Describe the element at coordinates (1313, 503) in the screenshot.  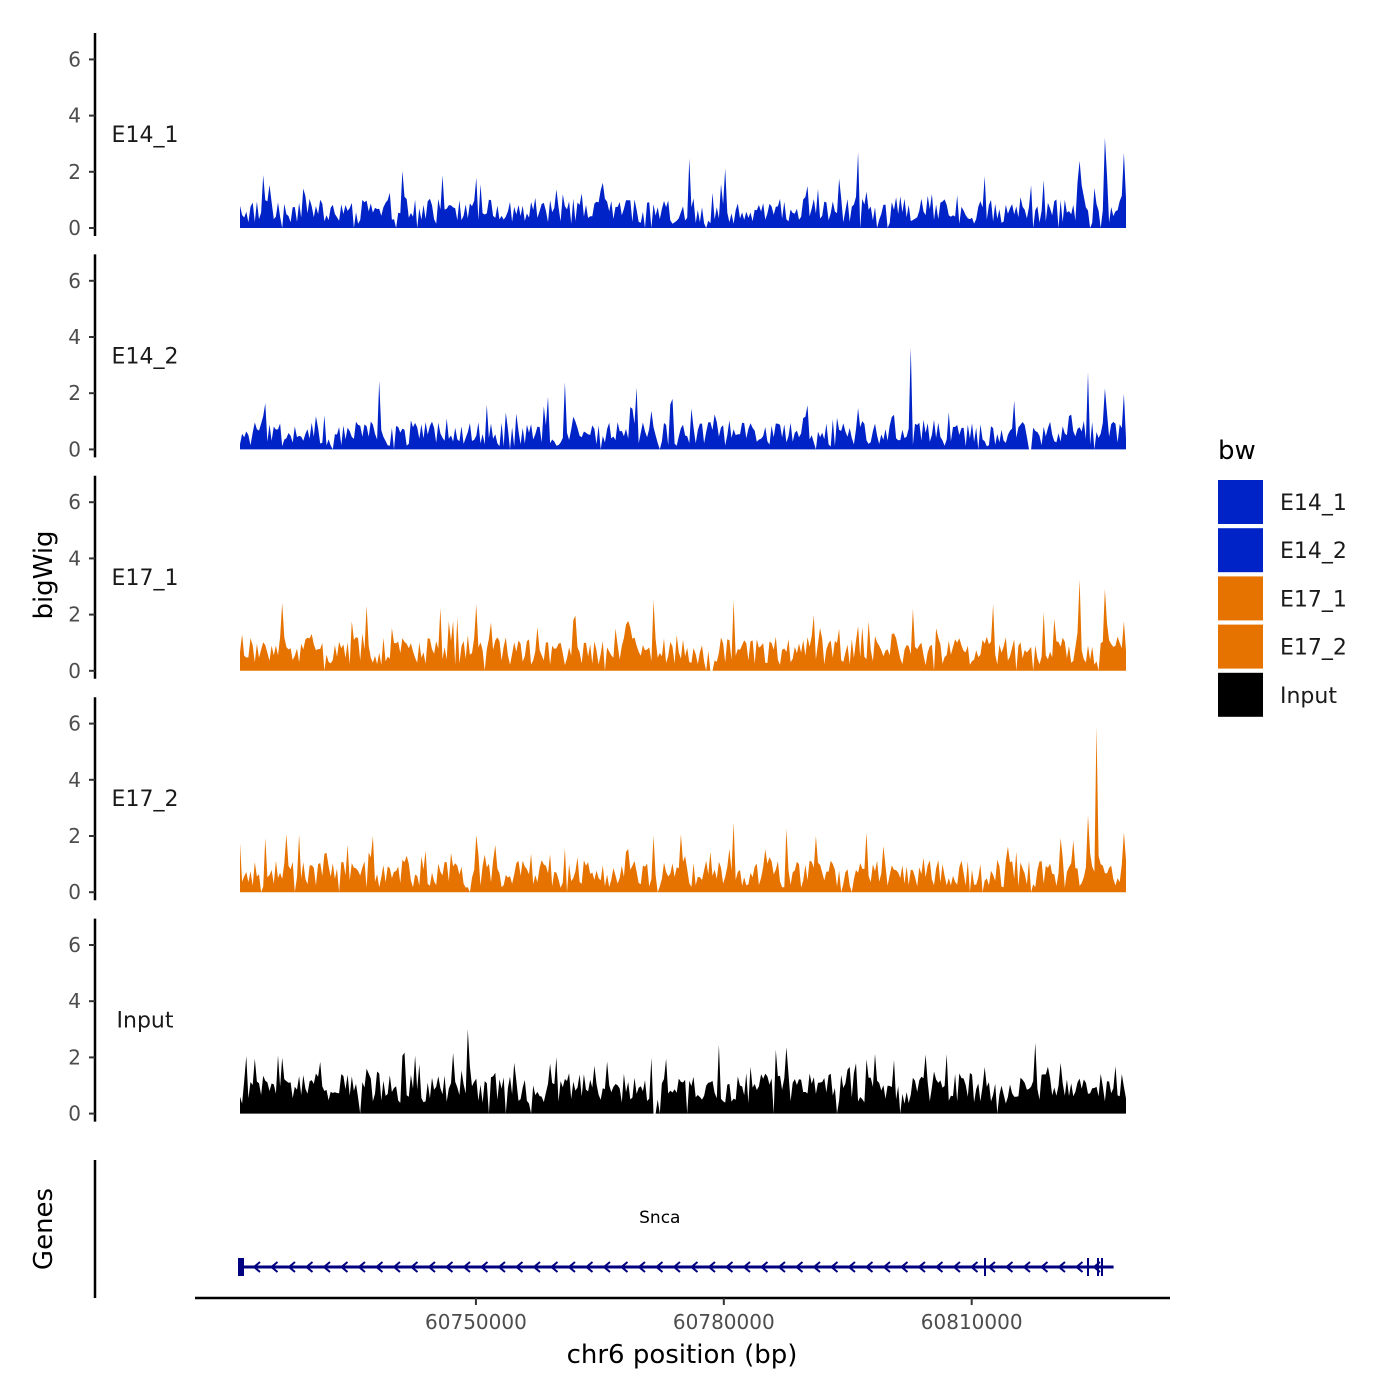
I see `legend-label: E14_1` at that location.